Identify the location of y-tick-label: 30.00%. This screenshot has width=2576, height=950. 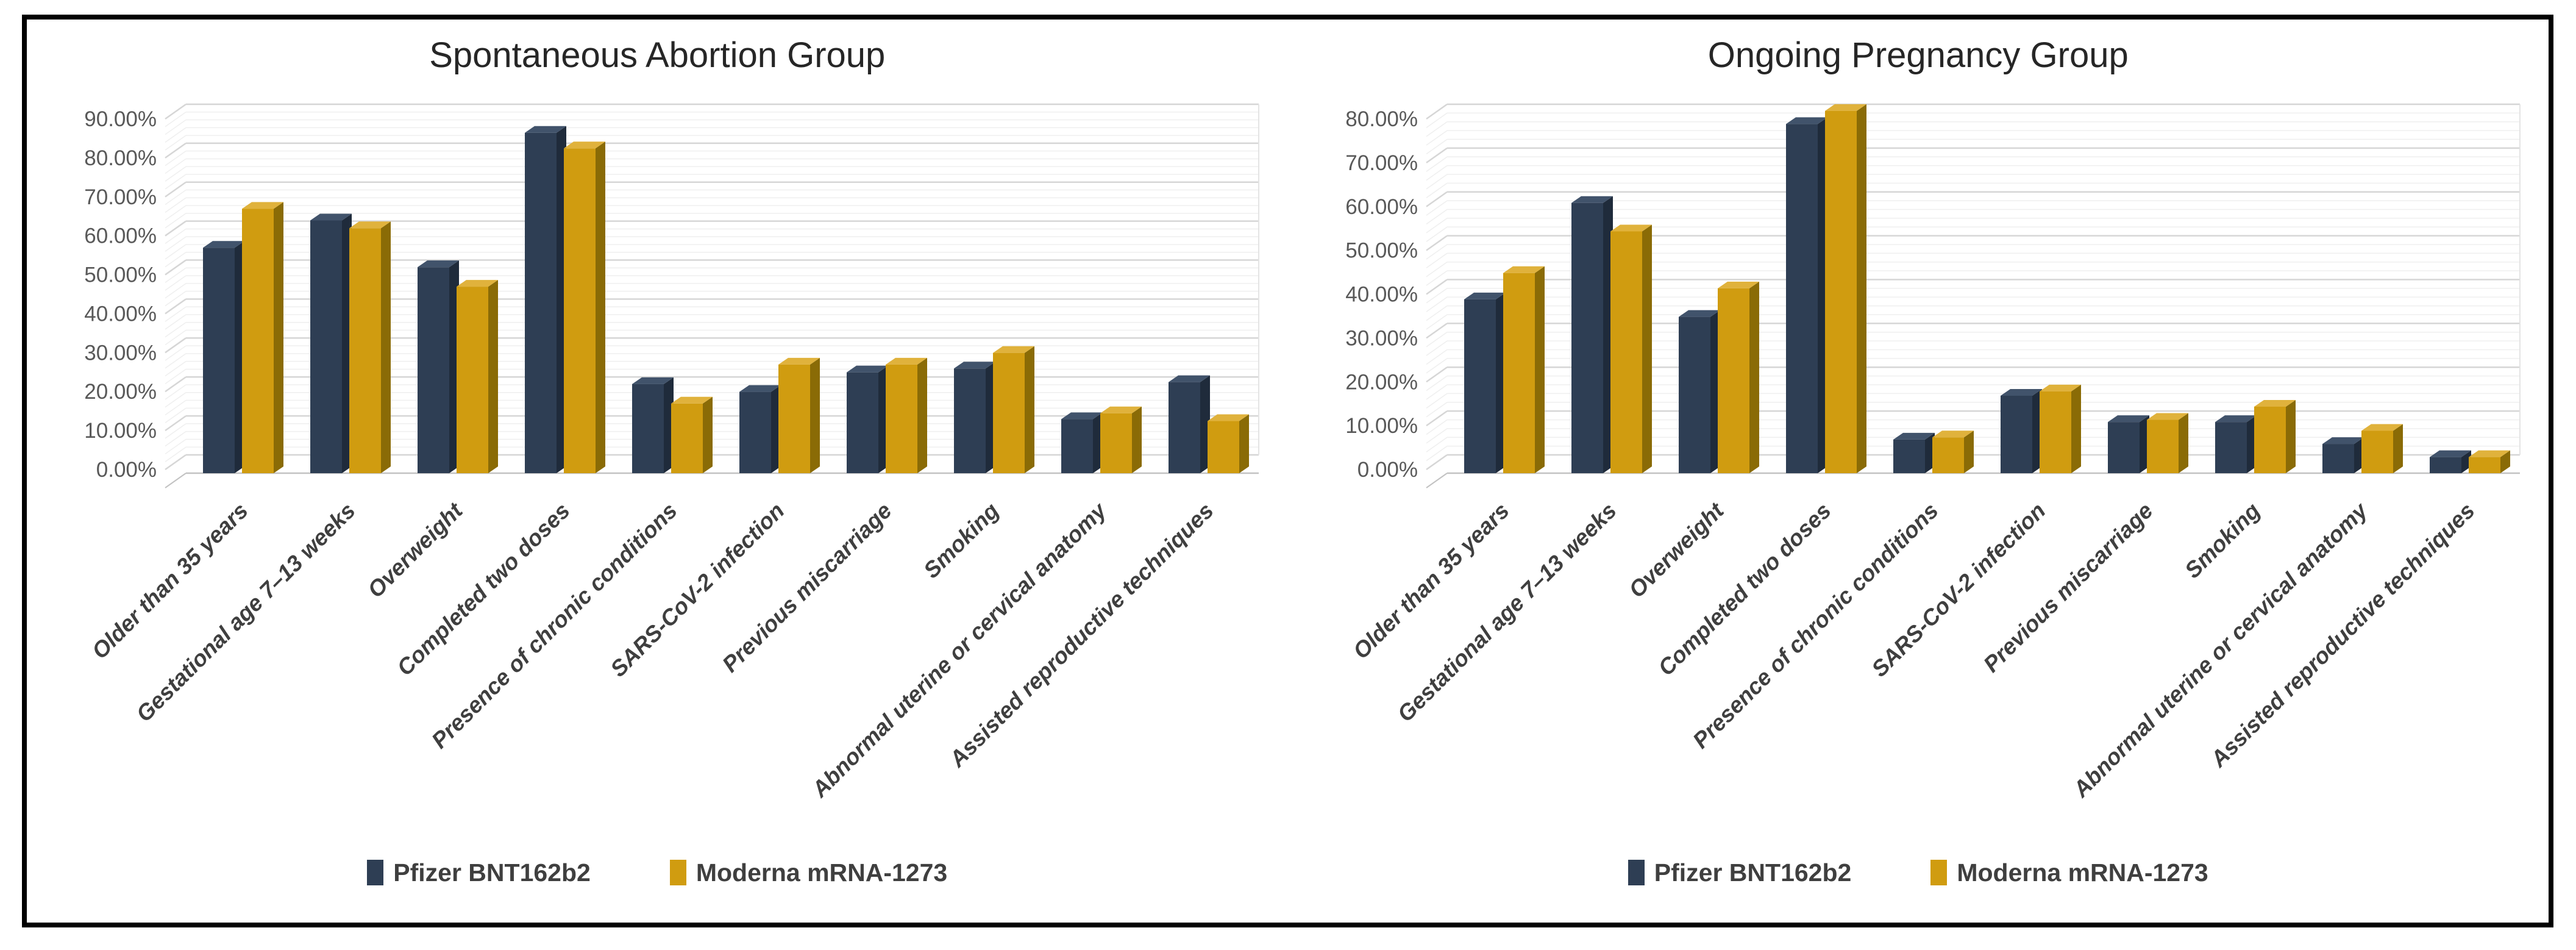
(1381, 338).